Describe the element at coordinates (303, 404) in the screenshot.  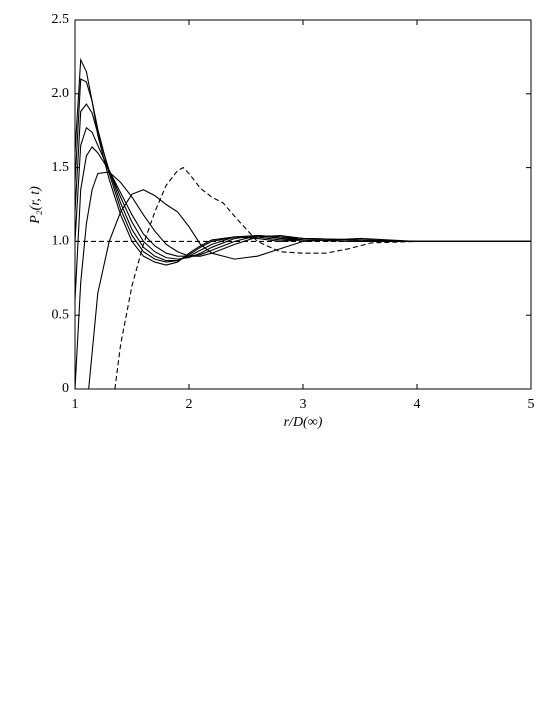
I see `x-tick-label: 3` at that location.